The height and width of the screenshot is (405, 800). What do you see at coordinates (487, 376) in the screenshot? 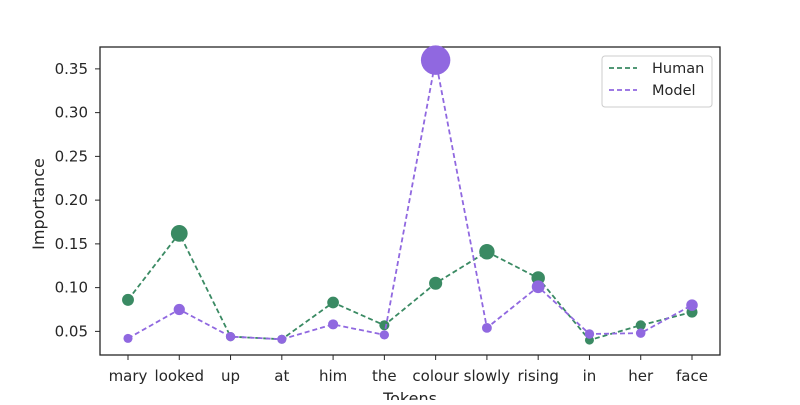
I see `x-tick-label: slowly` at bounding box center [487, 376].